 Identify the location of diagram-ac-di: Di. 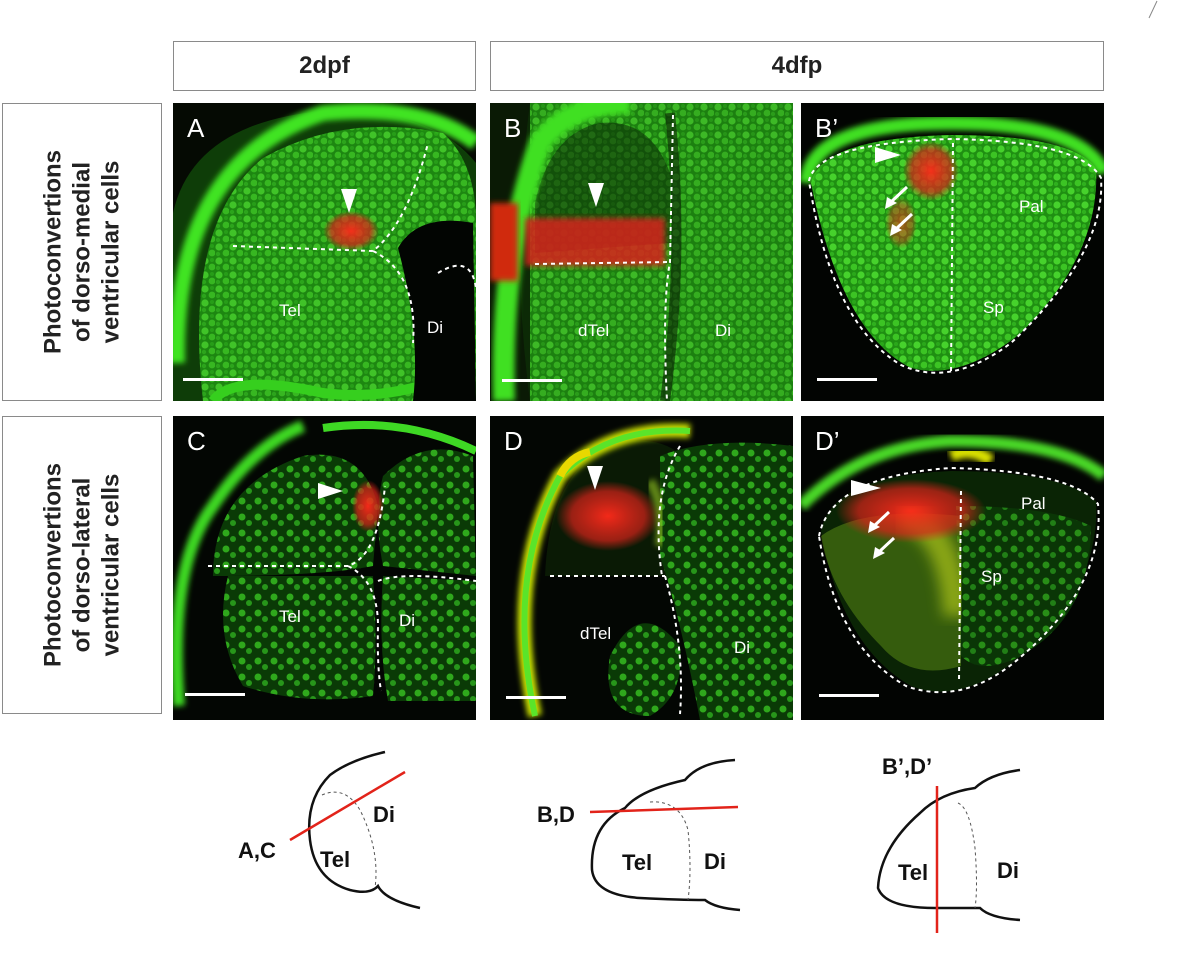
(384, 814).